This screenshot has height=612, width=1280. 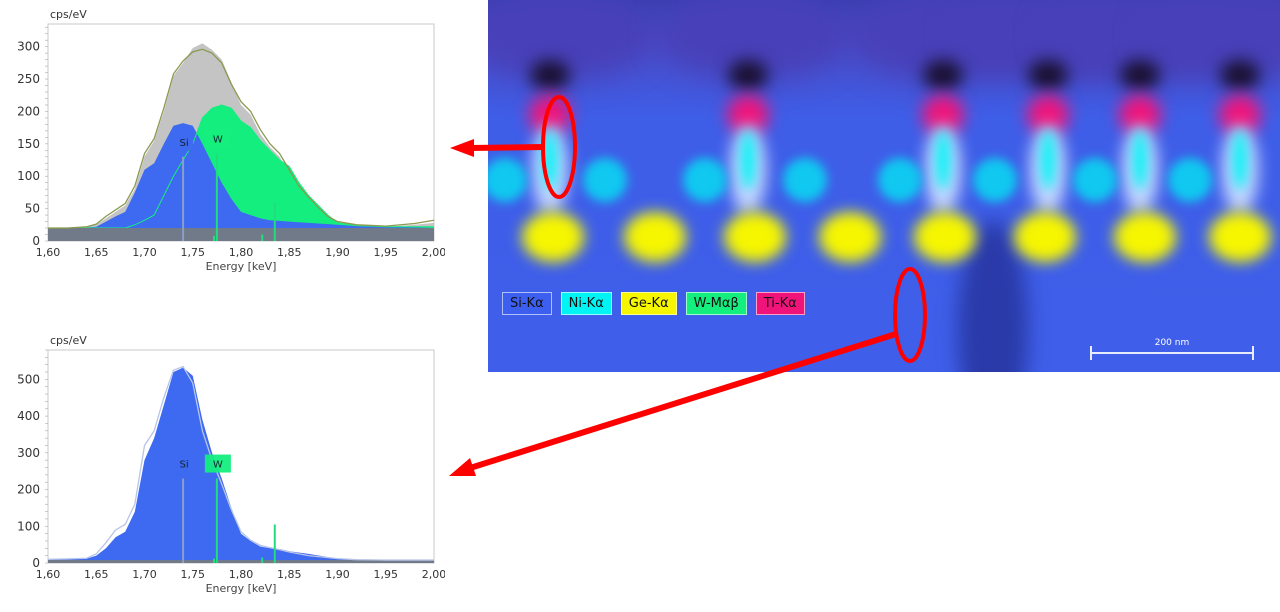 What do you see at coordinates (28, 416) in the screenshot?
I see `y-tick-label: 400` at bounding box center [28, 416].